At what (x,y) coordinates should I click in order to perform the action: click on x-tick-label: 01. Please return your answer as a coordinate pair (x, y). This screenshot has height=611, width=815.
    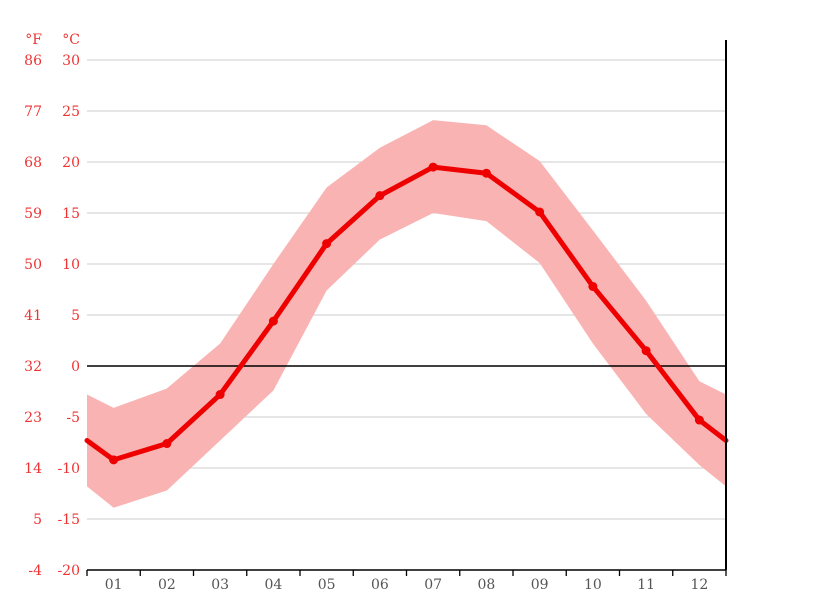
    Looking at the image, I should click on (114, 585).